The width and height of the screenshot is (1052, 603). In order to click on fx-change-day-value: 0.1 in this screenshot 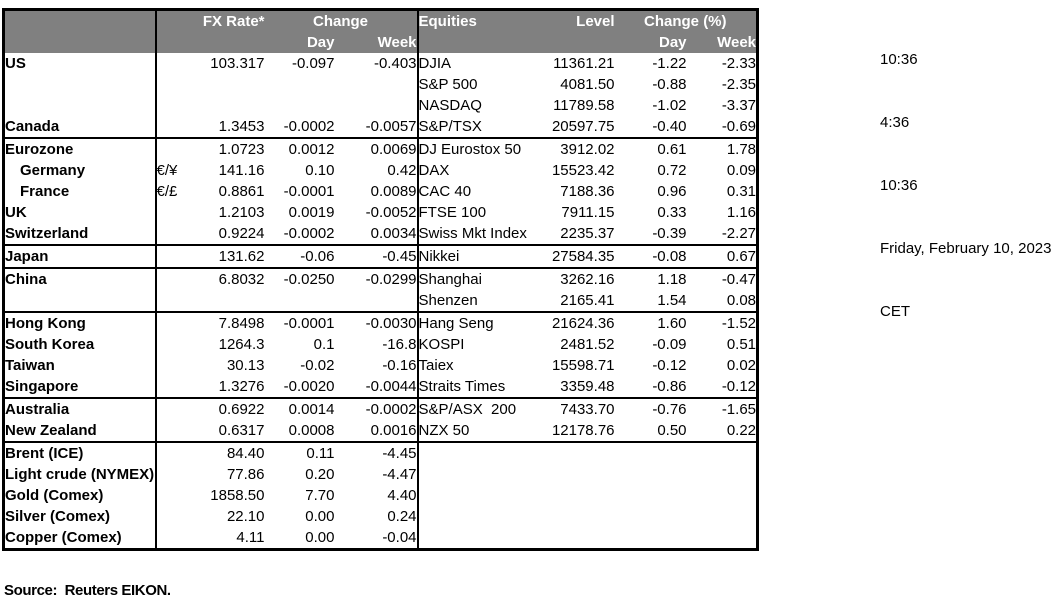, I will do `click(324, 344)`.